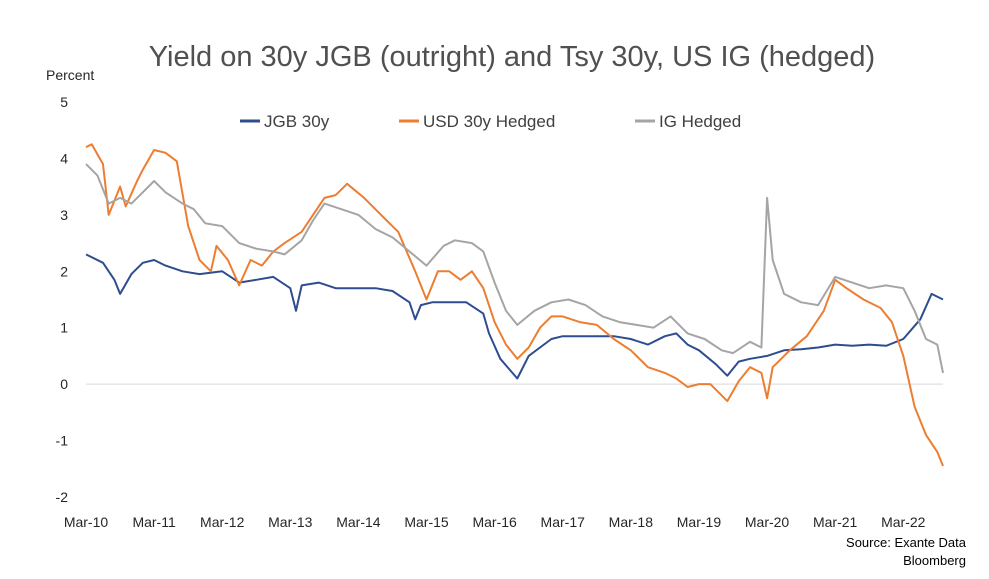 The width and height of the screenshot is (989, 579). I want to click on y-tick-label: 1, so click(64, 328).